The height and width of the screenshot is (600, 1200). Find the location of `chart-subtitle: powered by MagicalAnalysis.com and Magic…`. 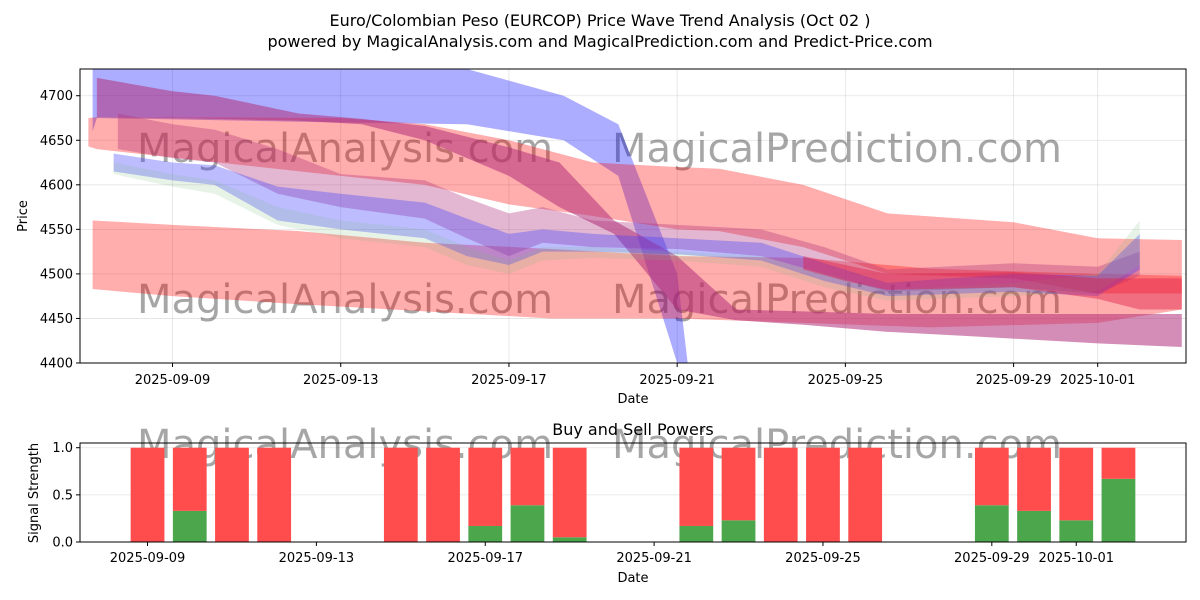

chart-subtitle: powered by MagicalAnalysis.com and Magic… is located at coordinates (599, 41).